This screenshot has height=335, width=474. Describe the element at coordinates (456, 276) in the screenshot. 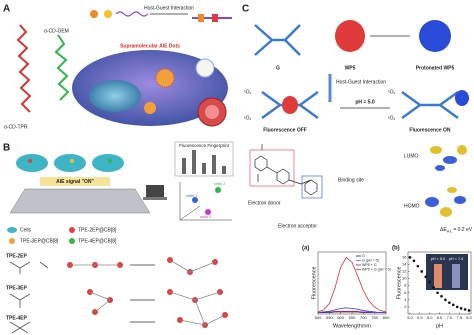

I see `vial` at that location.